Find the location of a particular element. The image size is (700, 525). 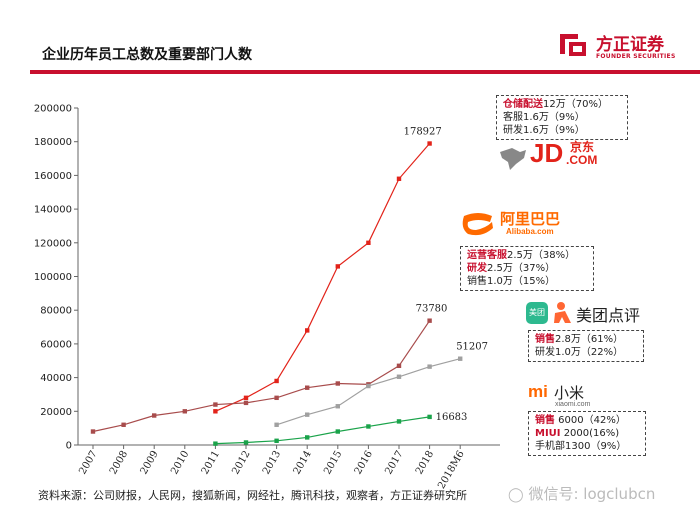

y-tick-label: 180000 is located at coordinates (53, 142).